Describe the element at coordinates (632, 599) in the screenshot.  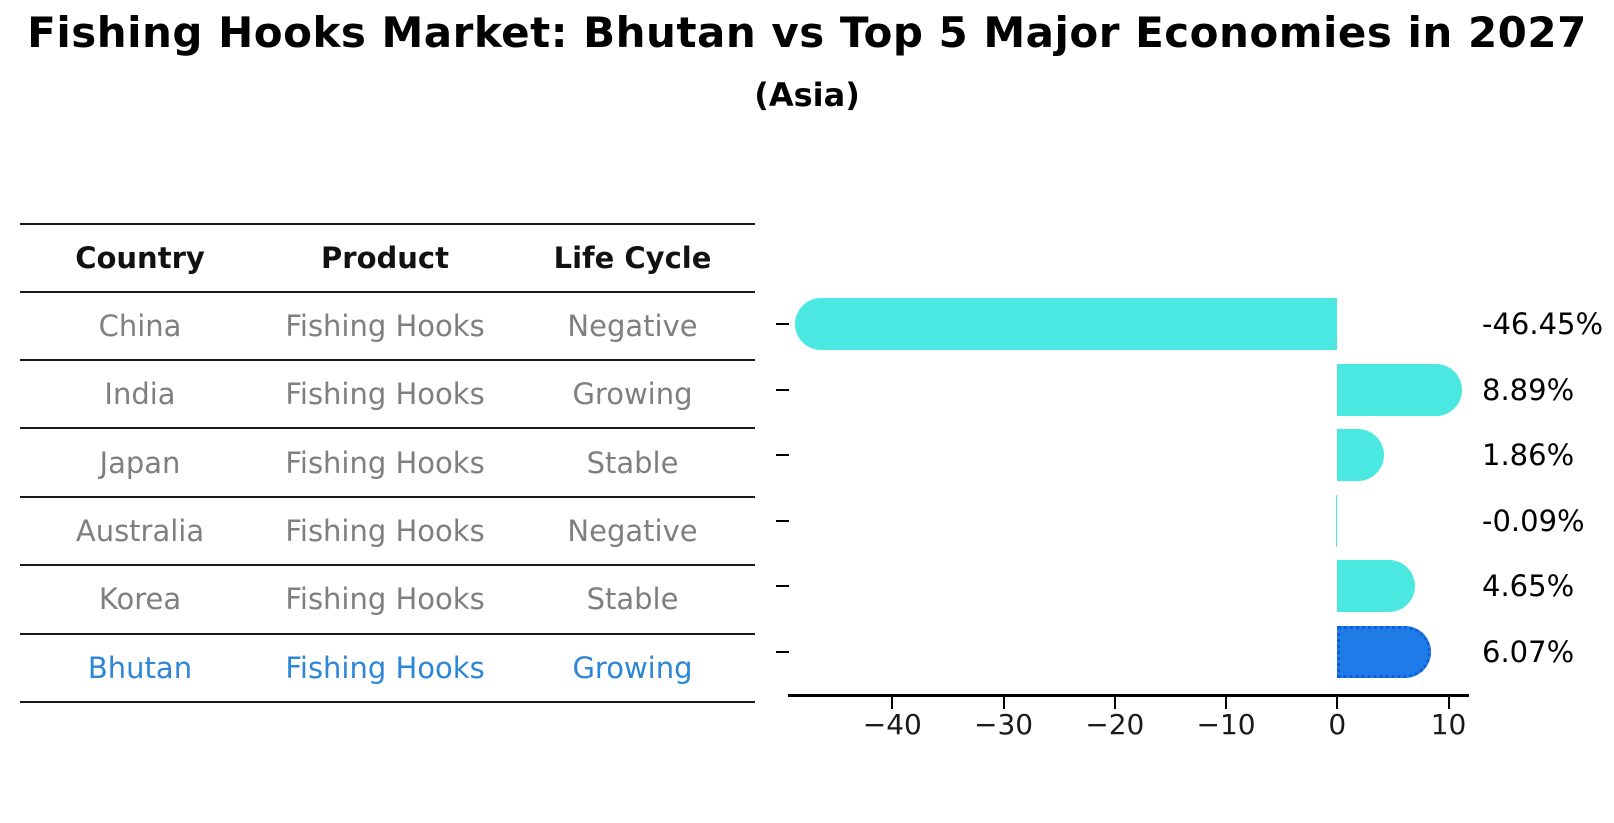
I see `life-cycle-cell-korea: Stable` at that location.